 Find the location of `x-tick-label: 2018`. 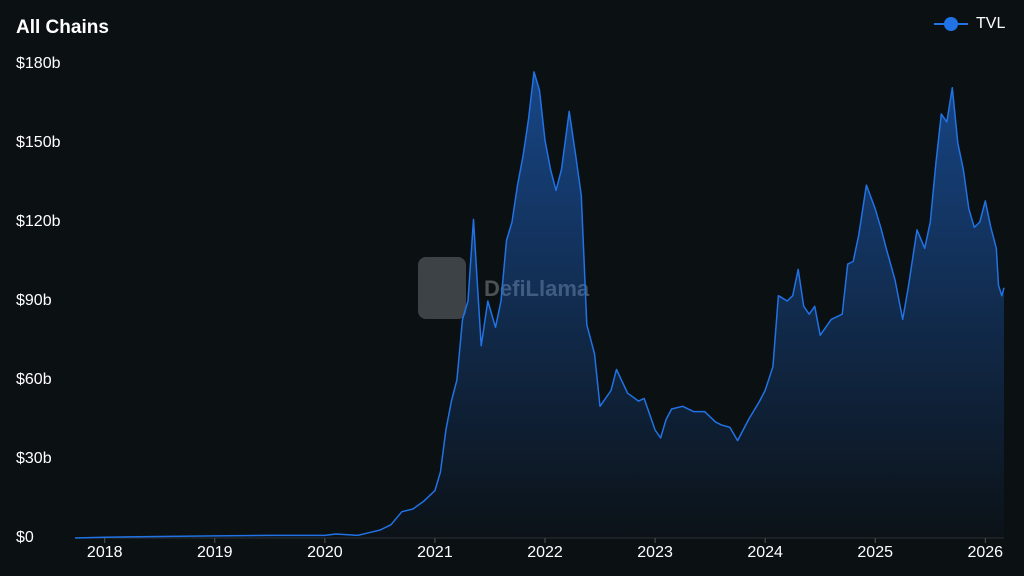

x-tick-label: 2018 is located at coordinates (105, 552).